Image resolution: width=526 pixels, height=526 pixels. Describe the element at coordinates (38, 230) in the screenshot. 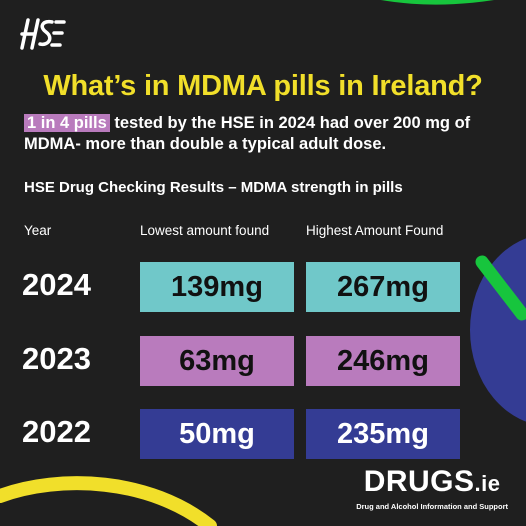

I see `column-header-year: Year` at that location.